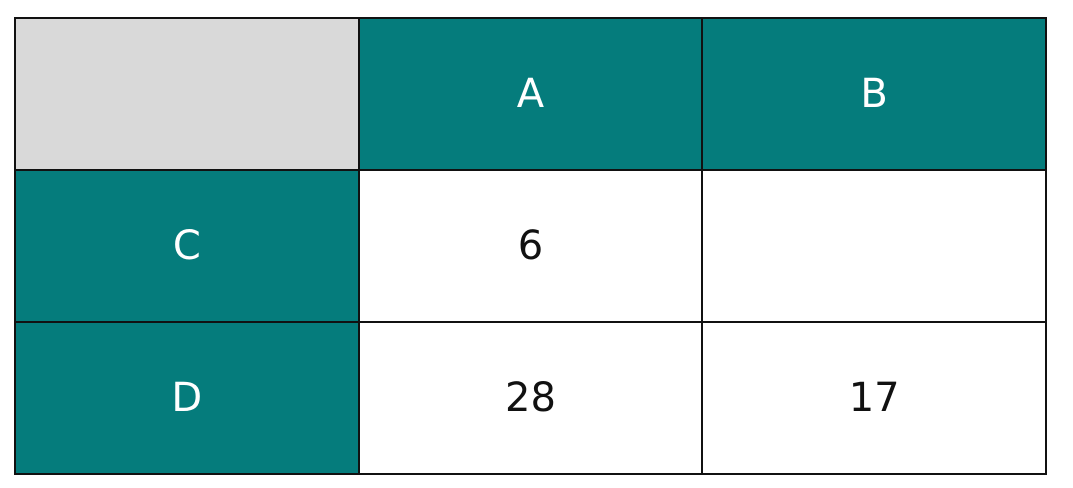 The image size is (1073, 488). Describe the element at coordinates (187, 398) in the screenshot. I see `row-header-d: D` at that location.